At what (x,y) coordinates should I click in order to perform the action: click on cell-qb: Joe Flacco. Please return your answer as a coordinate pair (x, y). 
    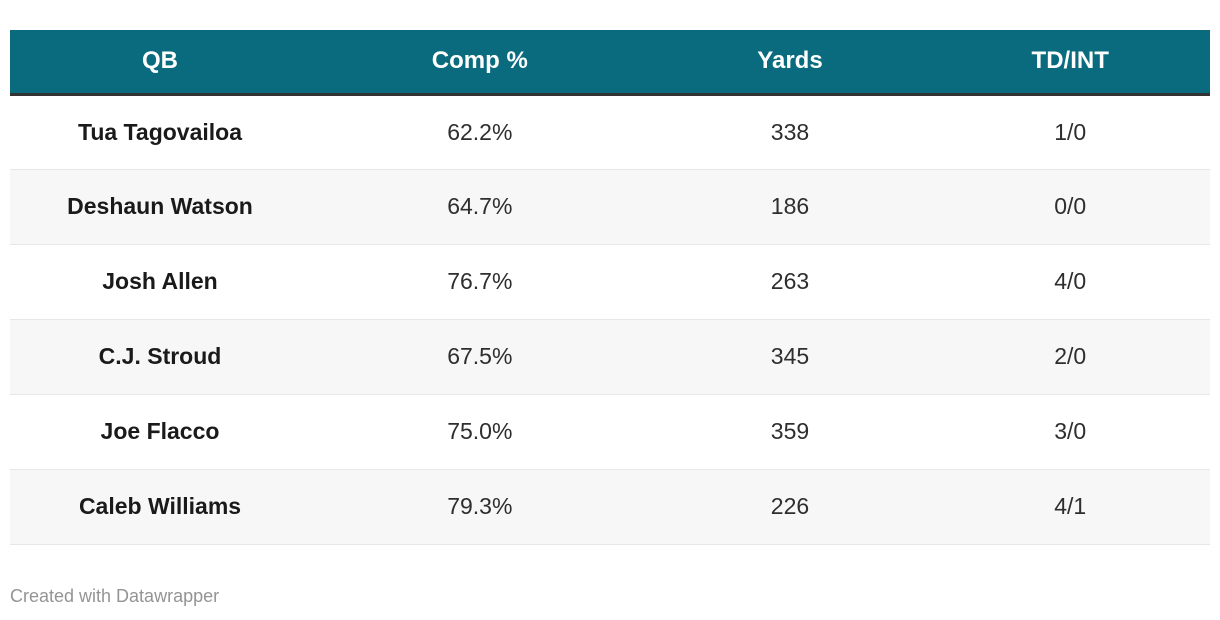
    Looking at the image, I should click on (160, 431).